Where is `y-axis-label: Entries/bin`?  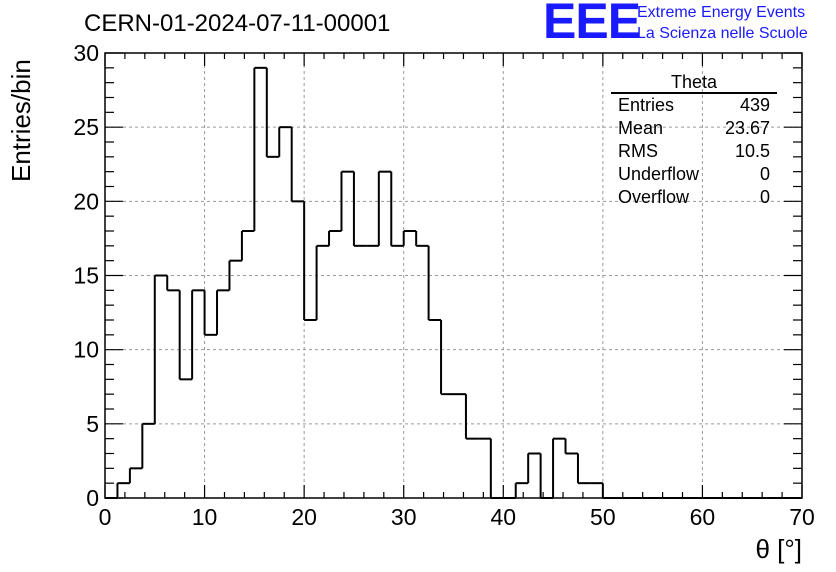
y-axis-label: Entries/bin is located at coordinates (21, 120).